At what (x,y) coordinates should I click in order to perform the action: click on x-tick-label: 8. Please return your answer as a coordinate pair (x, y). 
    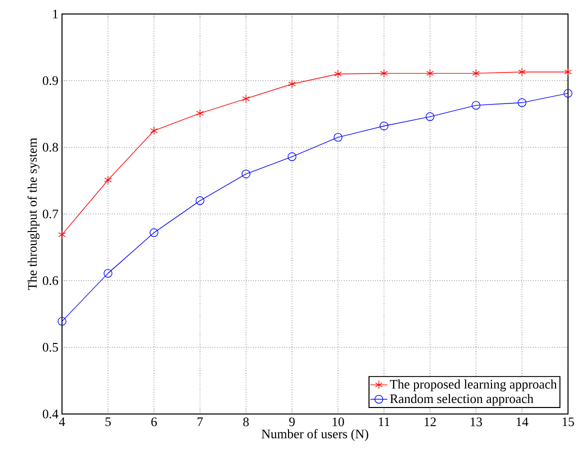
    Looking at the image, I should click on (246, 422).